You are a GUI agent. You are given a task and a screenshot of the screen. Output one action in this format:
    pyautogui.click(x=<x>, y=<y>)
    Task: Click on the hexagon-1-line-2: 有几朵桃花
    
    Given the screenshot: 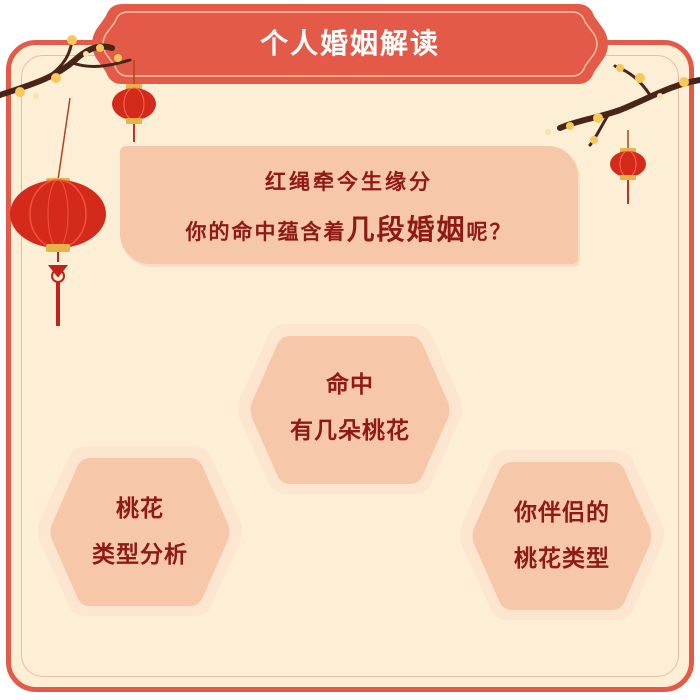 What is the action you would take?
    pyautogui.click(x=350, y=431)
    